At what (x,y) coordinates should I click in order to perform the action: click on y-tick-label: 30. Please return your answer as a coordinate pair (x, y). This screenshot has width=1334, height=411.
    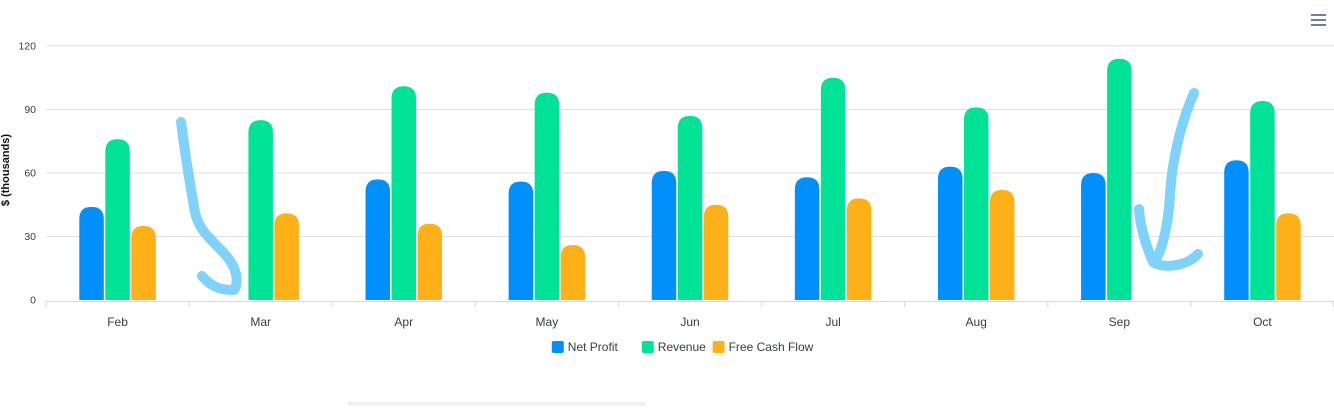
    Looking at the image, I should click on (30, 237).